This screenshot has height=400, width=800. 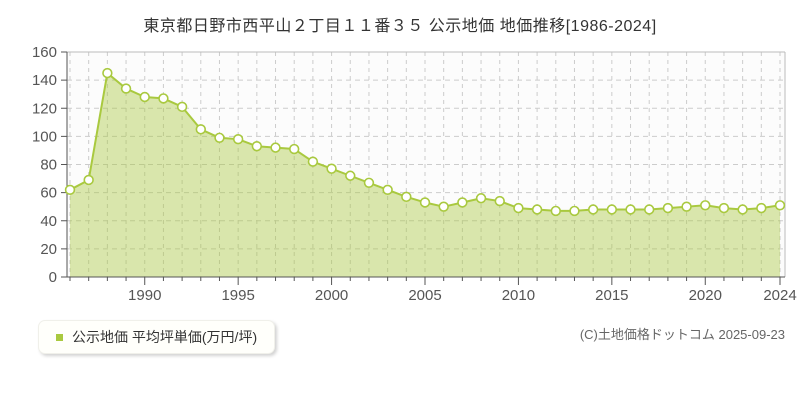 What do you see at coordinates (48, 193) in the screenshot?
I see `y-tick-label: 60` at bounding box center [48, 193].